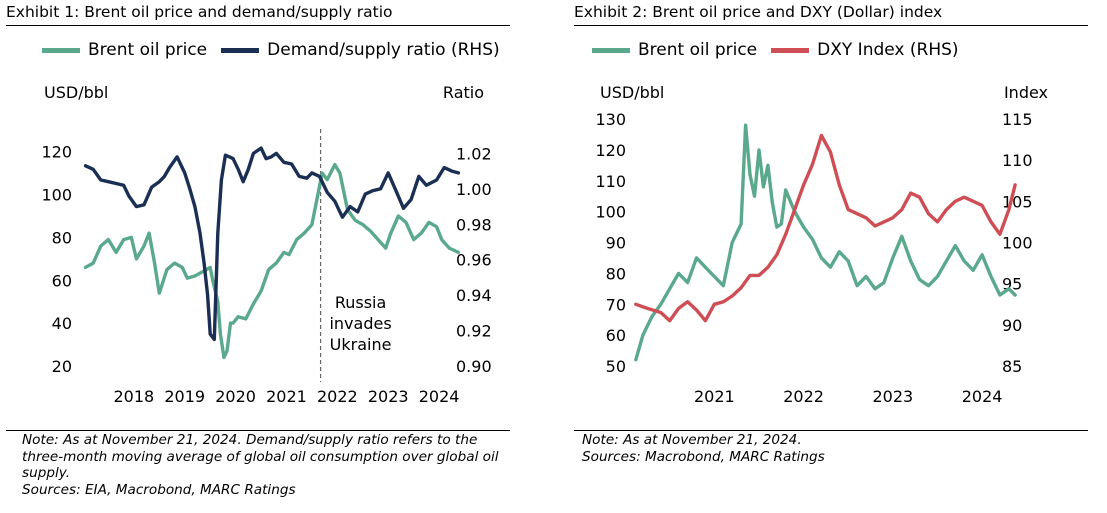 The width and height of the screenshot is (1107, 513). Describe the element at coordinates (1017, 119) in the screenshot. I see `y2-tick-label: 115` at that location.